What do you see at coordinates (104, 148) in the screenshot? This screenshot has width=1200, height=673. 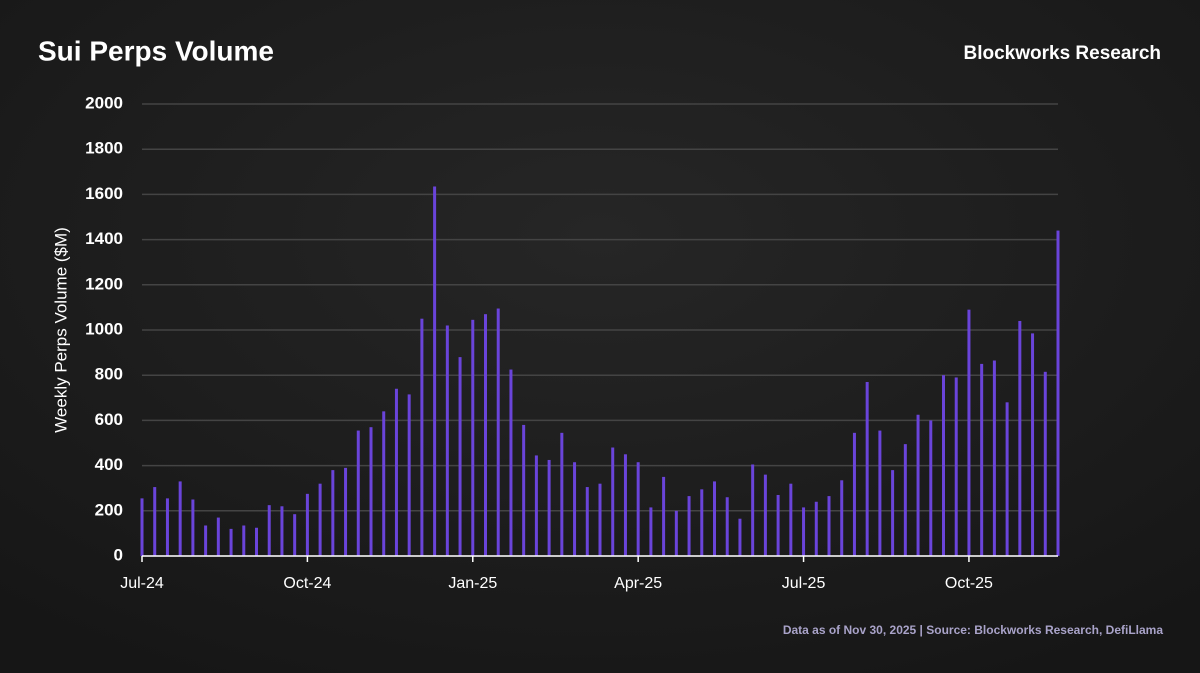 I see `y-tick-label: 1800` at bounding box center [104, 148].